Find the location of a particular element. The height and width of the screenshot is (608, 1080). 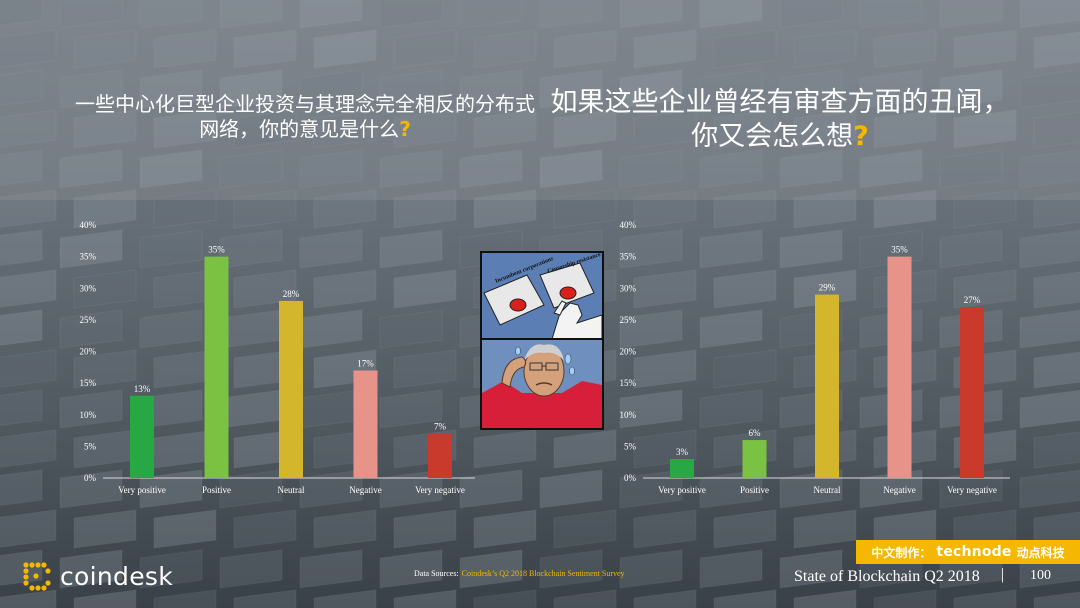

page-number: 100 is located at coordinates (1040, 575).